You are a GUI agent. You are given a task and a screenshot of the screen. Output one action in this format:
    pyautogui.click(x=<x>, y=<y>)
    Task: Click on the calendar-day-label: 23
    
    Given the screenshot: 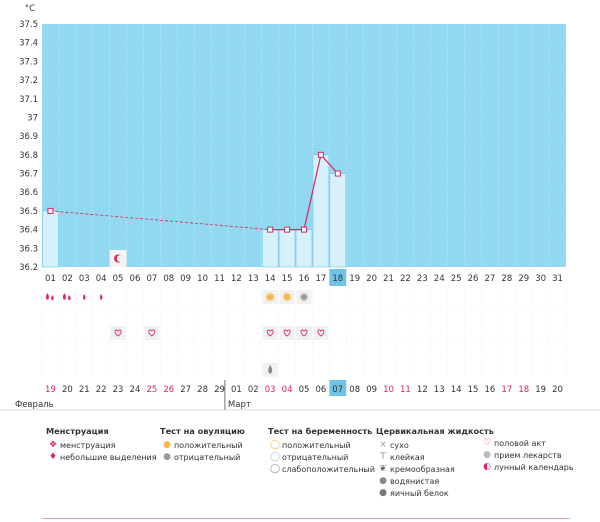 What is the action you would take?
    pyautogui.click(x=118, y=390)
    